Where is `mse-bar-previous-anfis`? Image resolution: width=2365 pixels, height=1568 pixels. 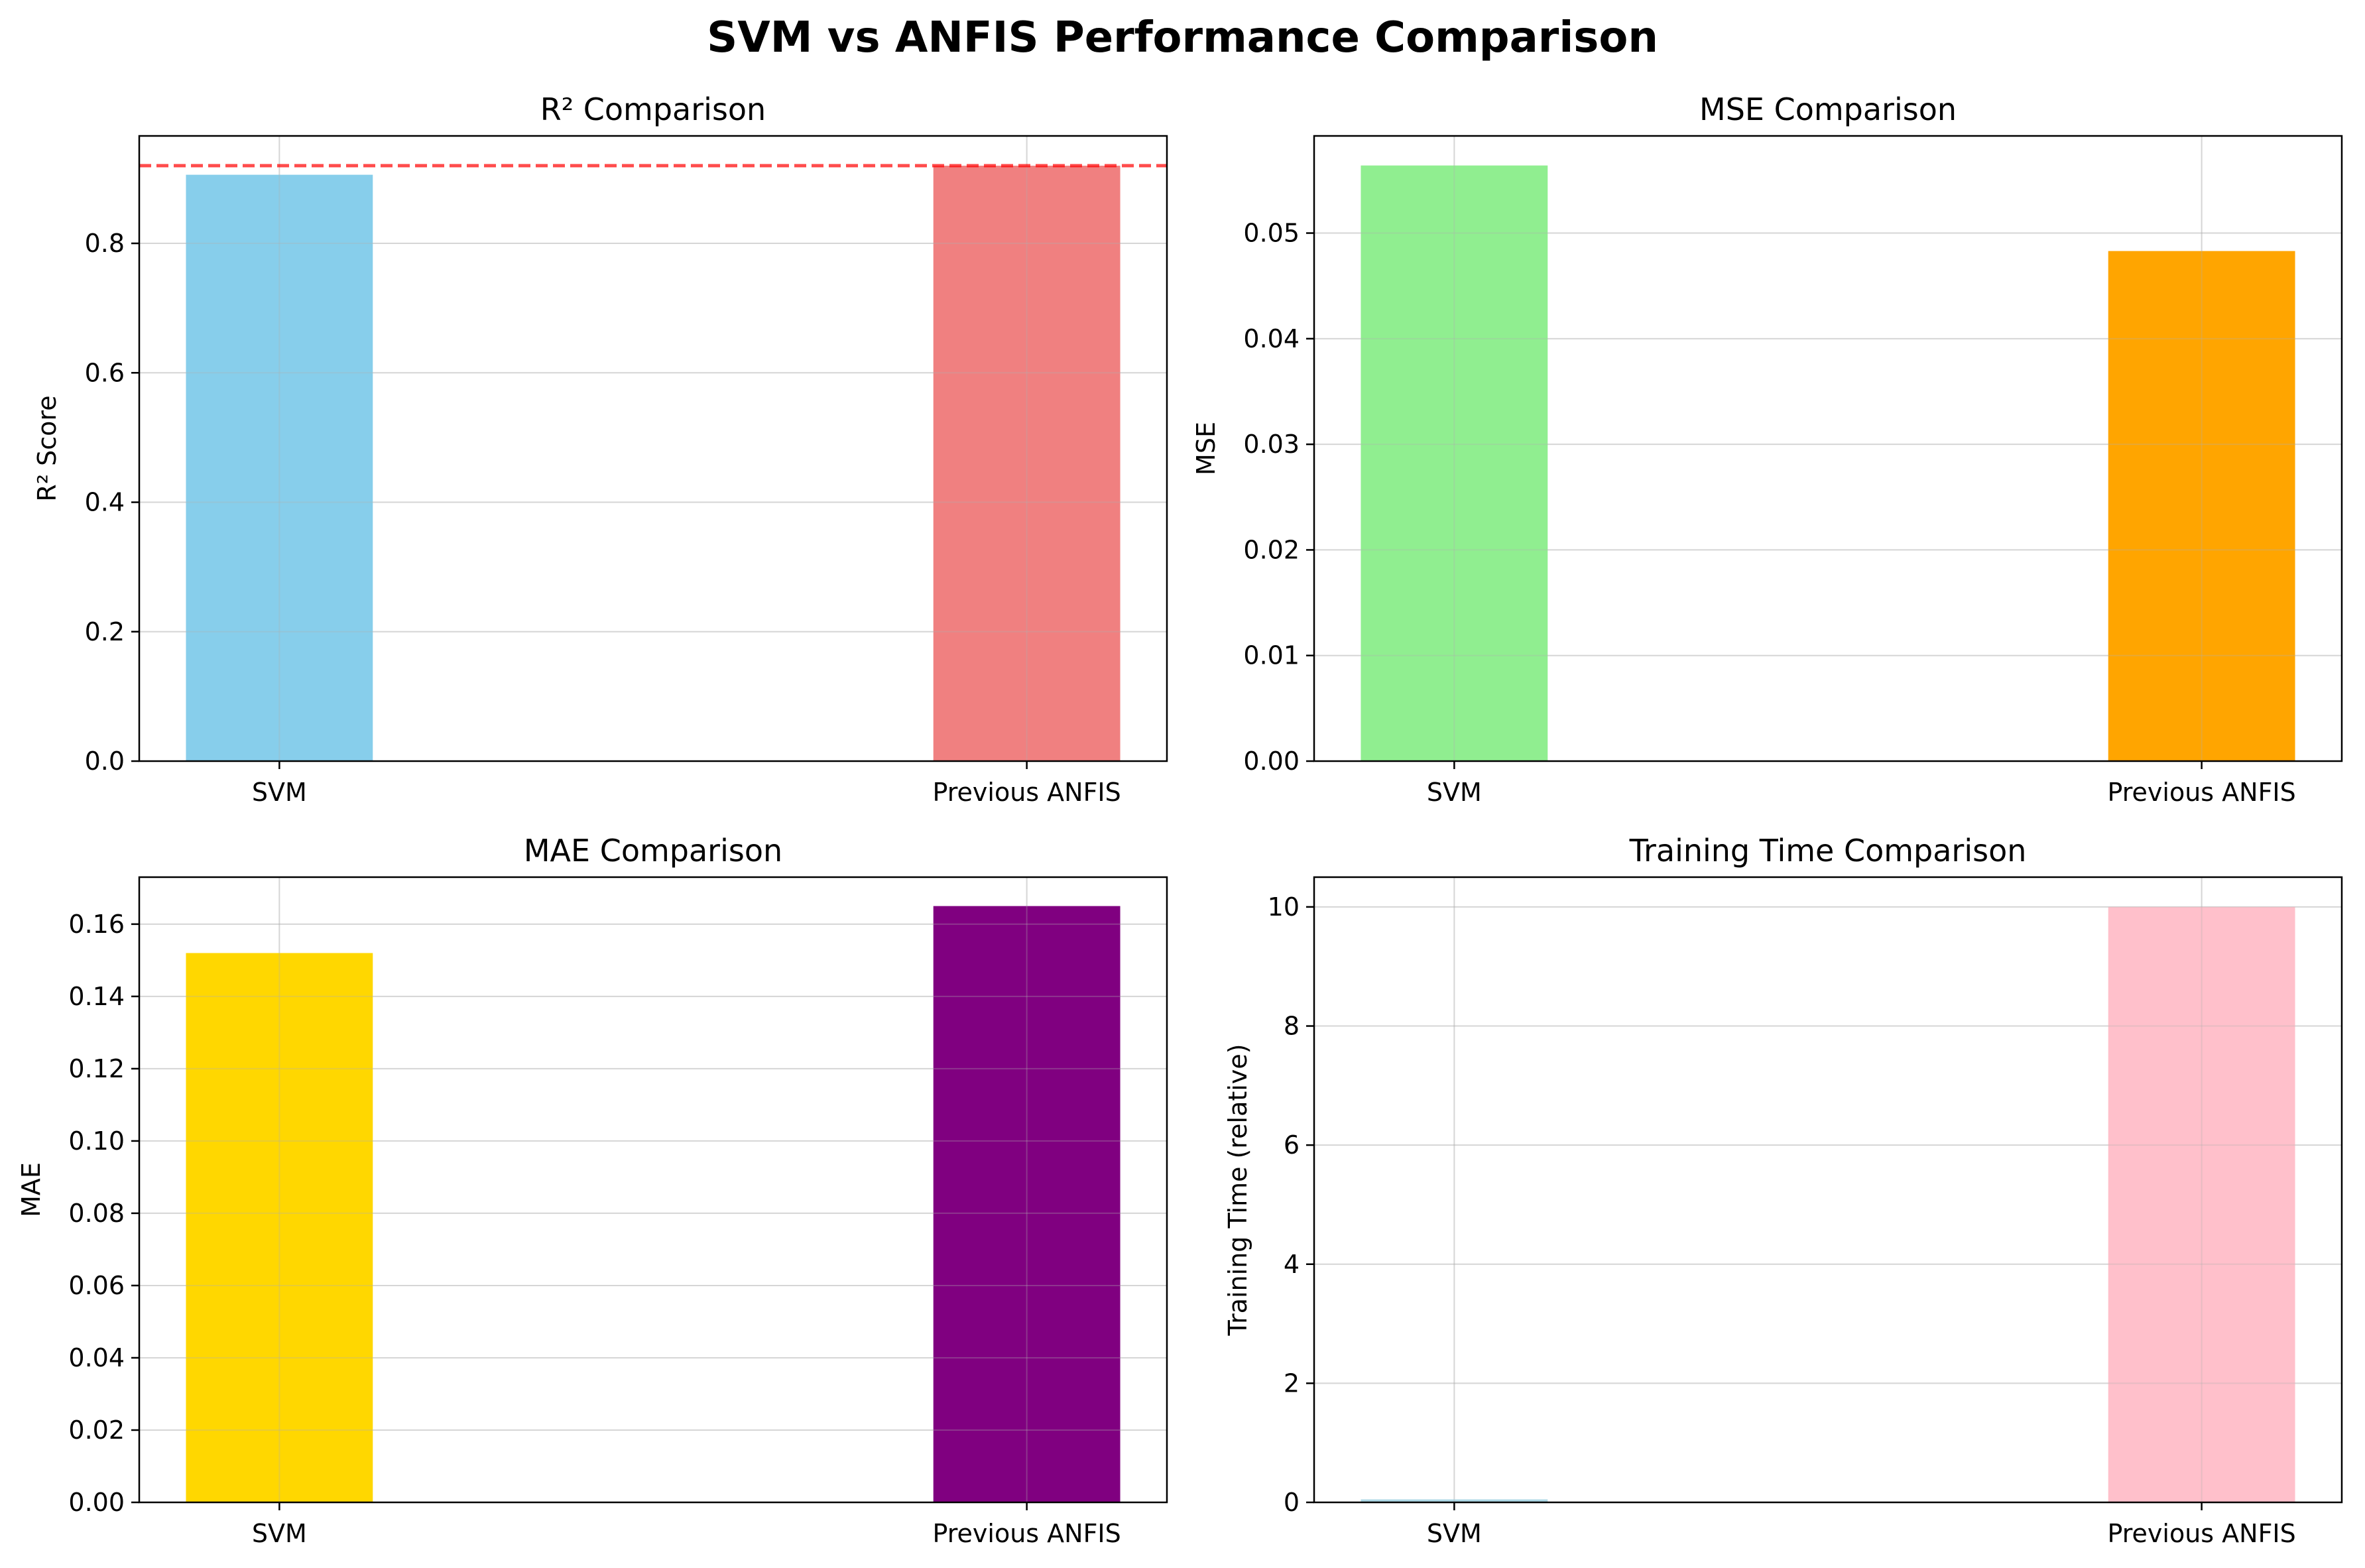 mse-bar-previous-anfis is located at coordinates (2201, 506).